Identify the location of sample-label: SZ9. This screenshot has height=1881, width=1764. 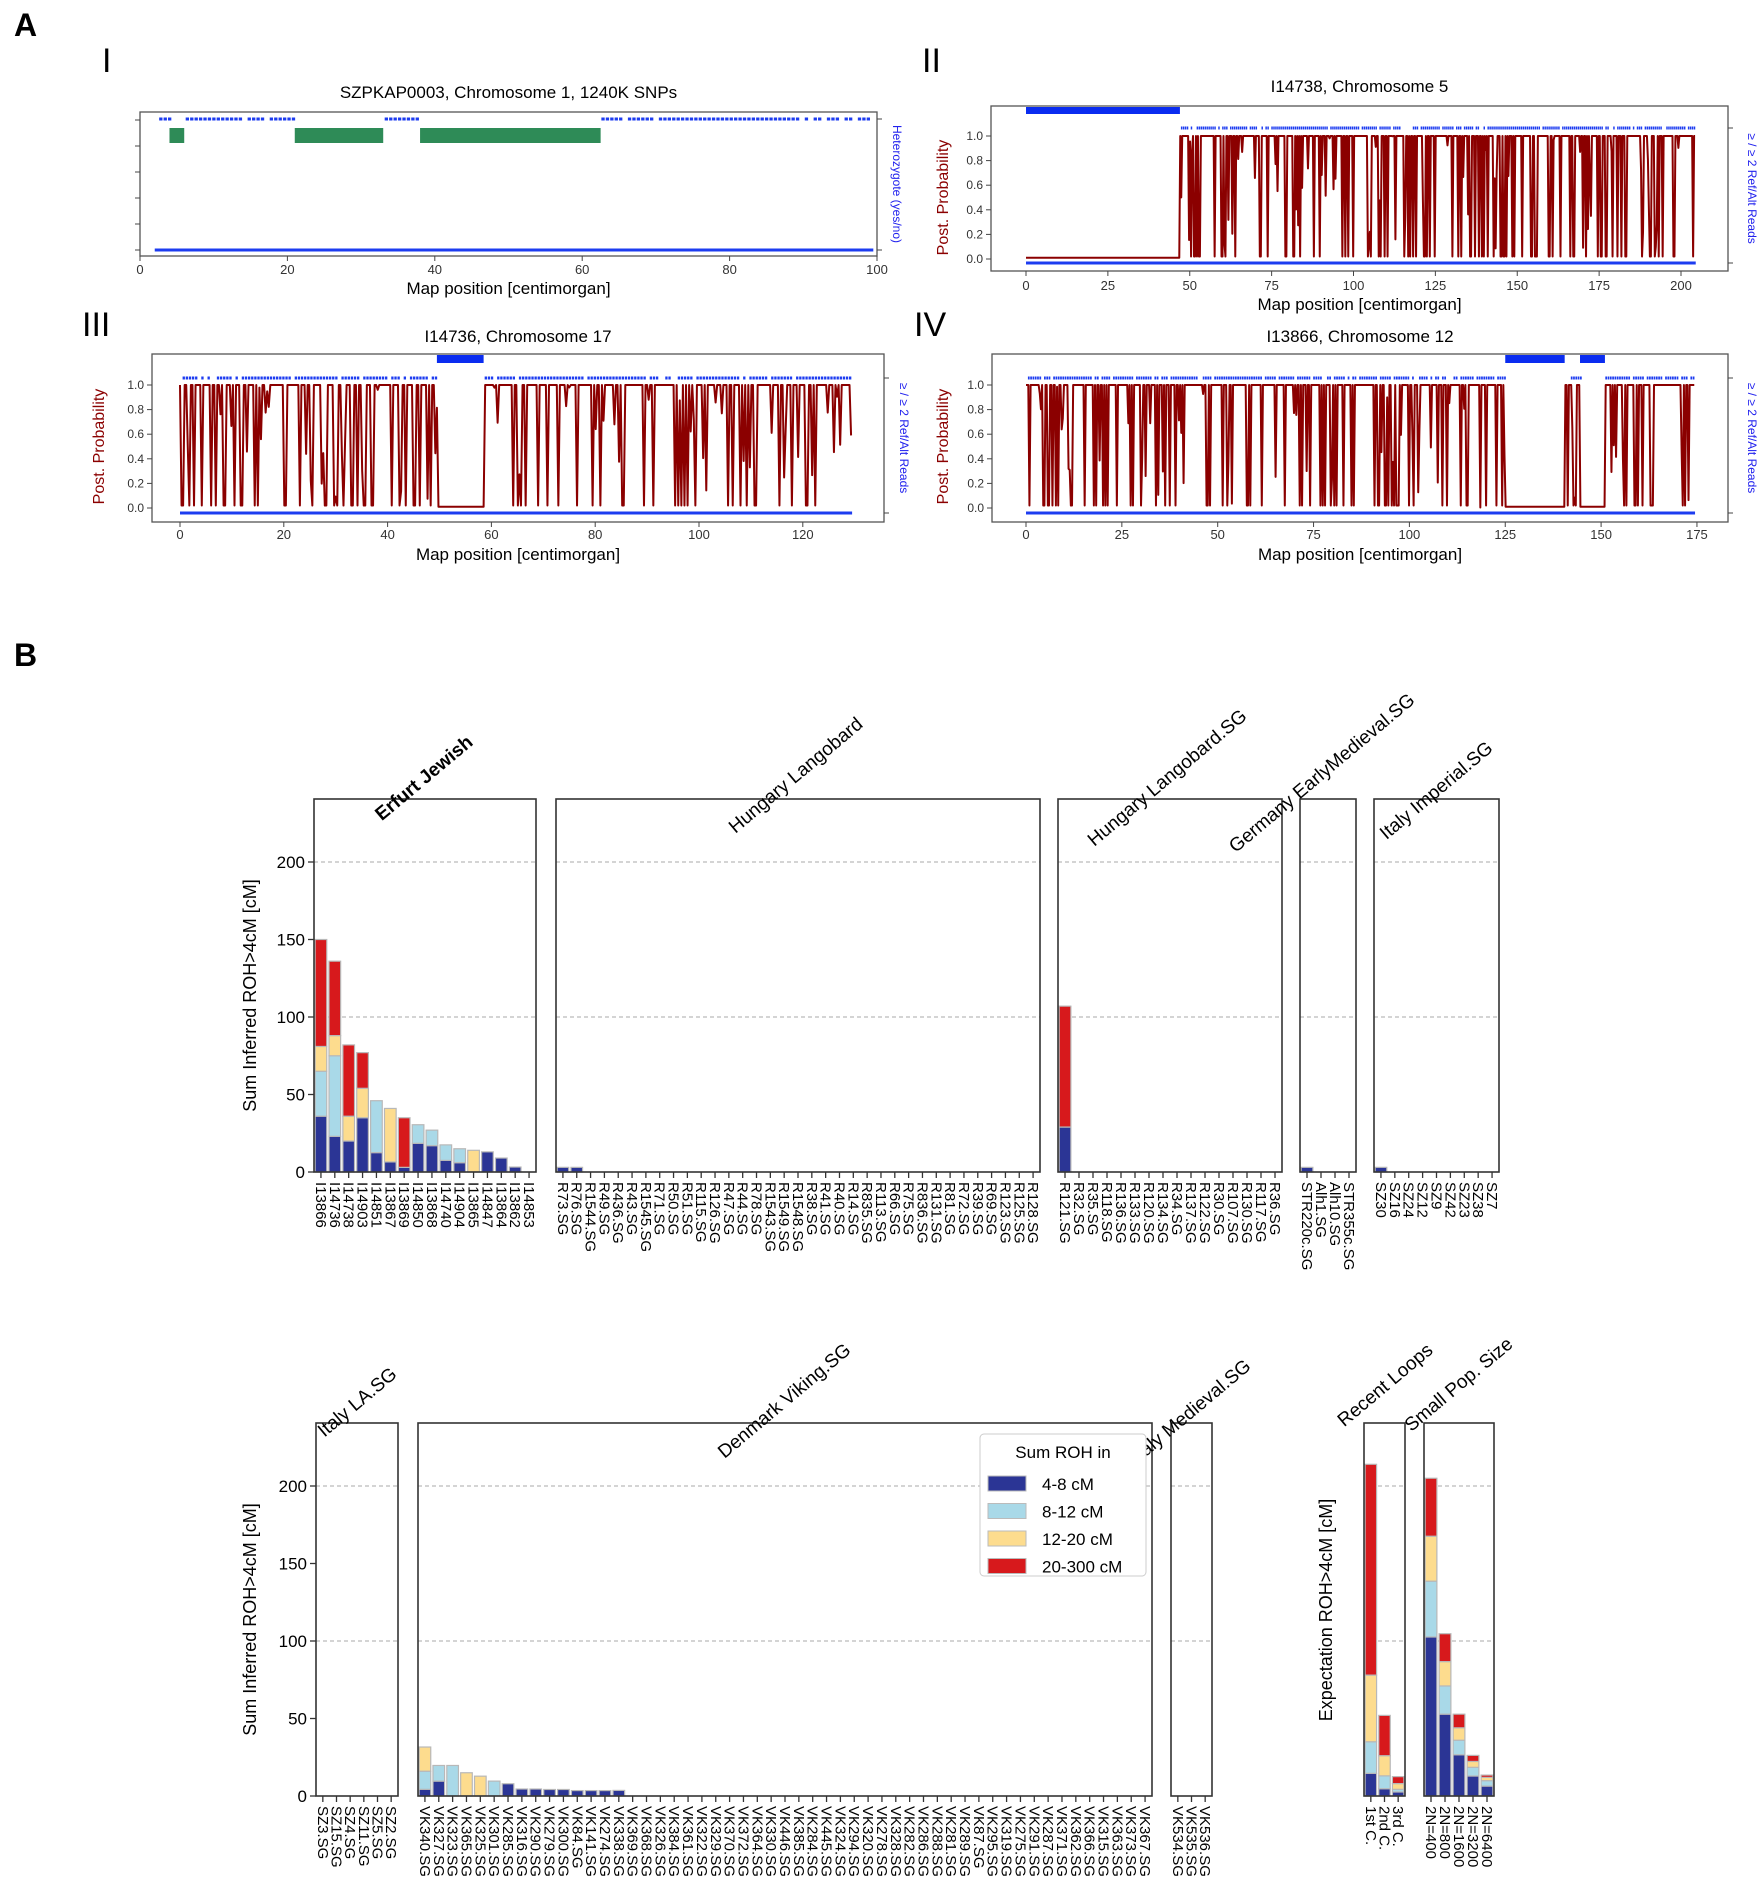
(1436, 1196).